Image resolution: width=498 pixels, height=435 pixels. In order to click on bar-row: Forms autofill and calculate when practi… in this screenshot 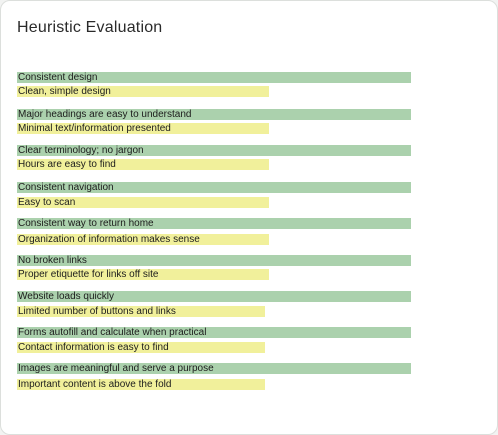, I will do `click(214, 332)`.